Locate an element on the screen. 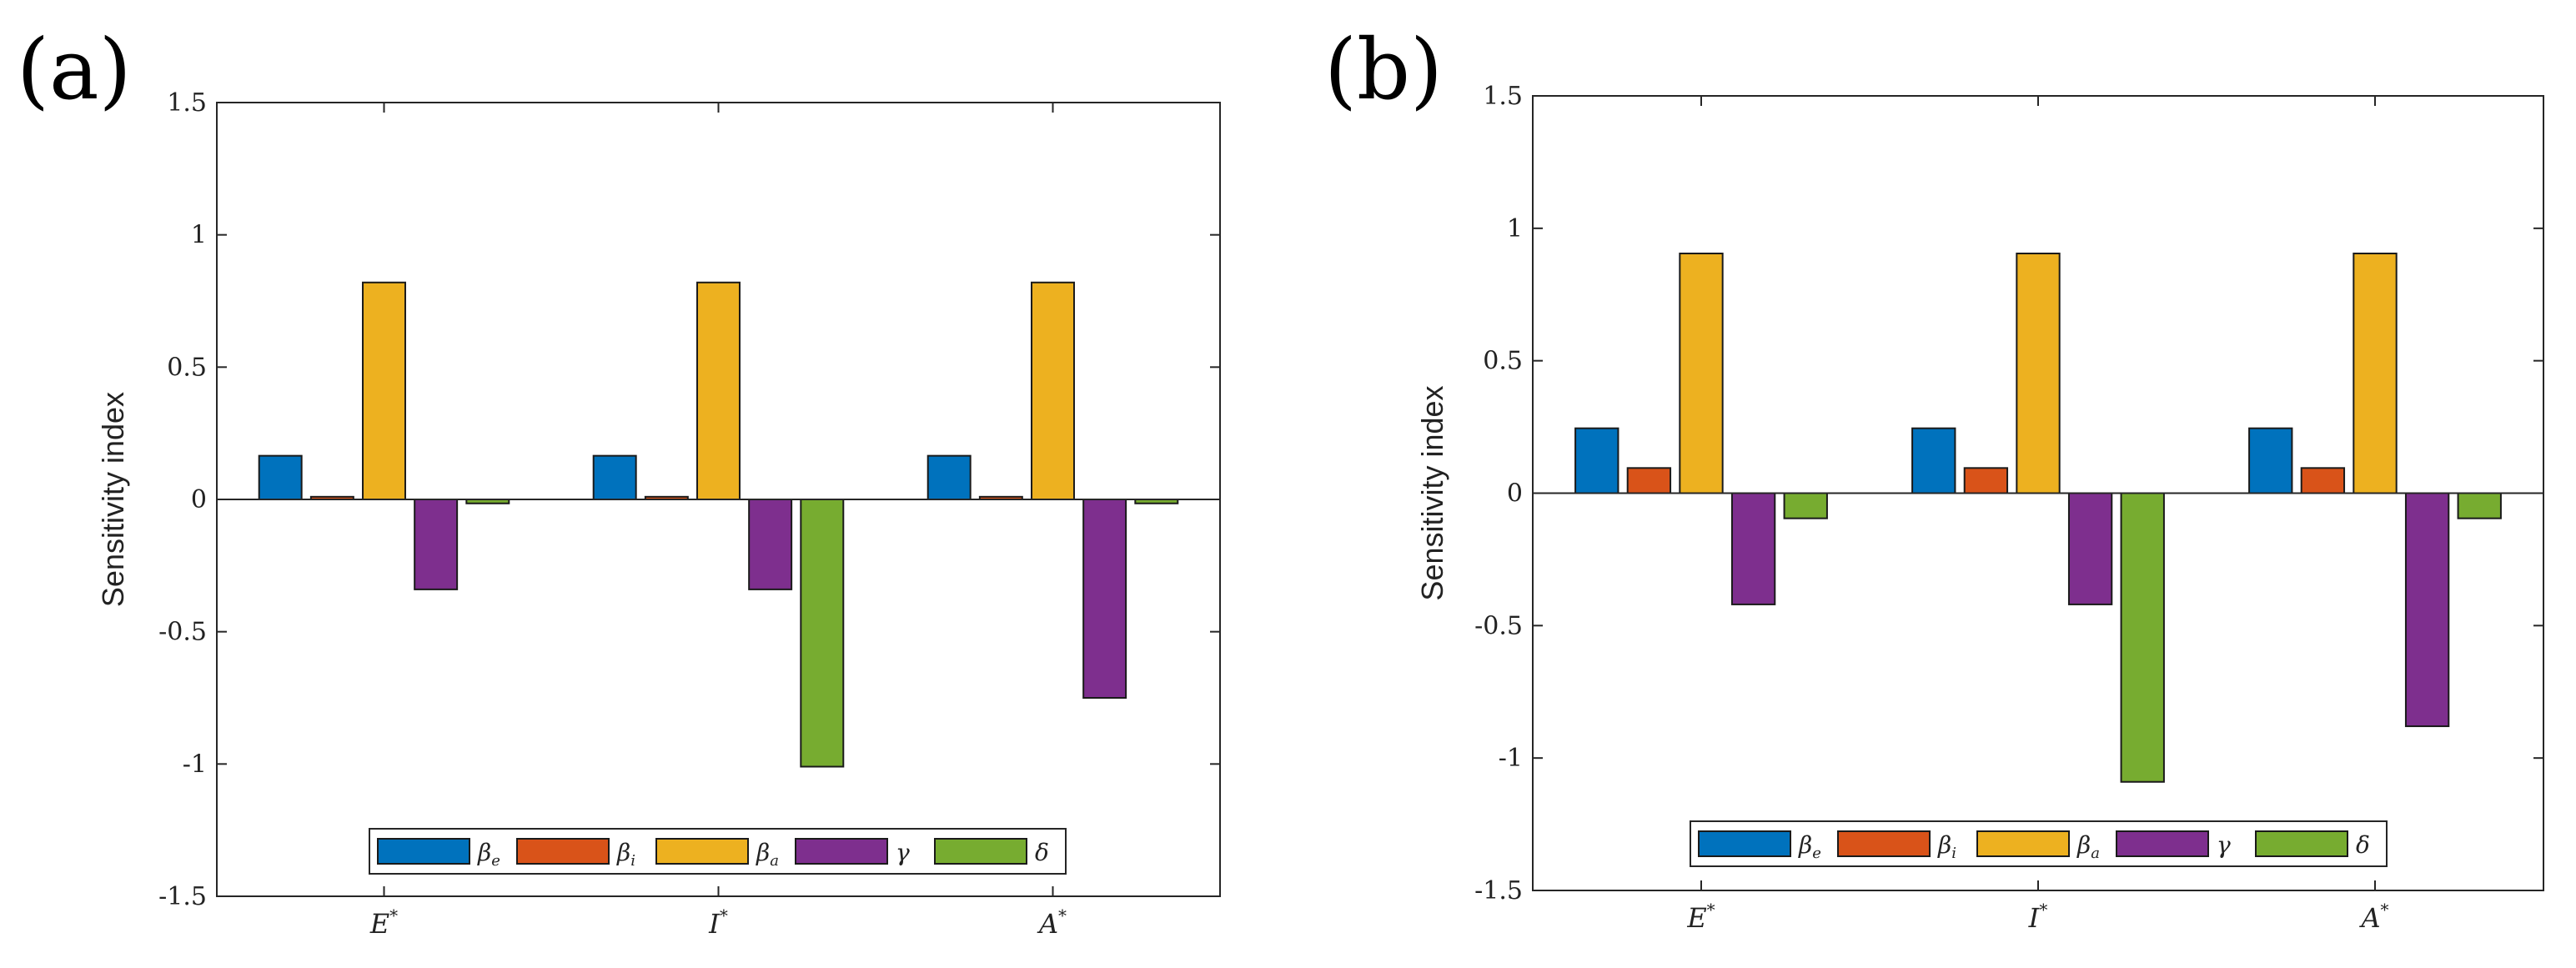 The height and width of the screenshot is (968, 2576). bar-a-delta is located at coordinates (2479, 505).